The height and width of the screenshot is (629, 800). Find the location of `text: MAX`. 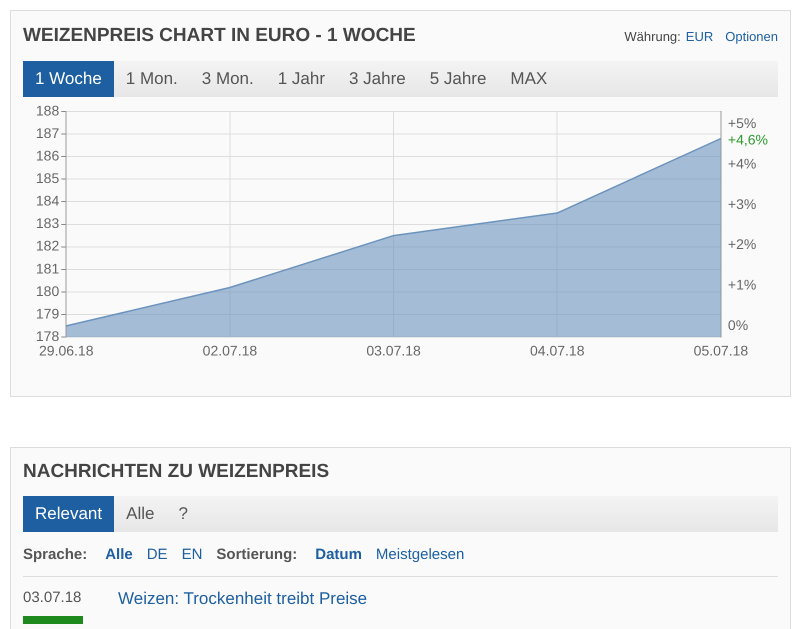

text: MAX is located at coordinates (529, 79).